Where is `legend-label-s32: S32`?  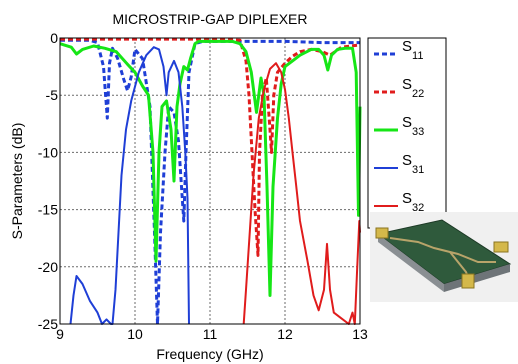 legend-label-s32: S32 is located at coordinates (413, 202).